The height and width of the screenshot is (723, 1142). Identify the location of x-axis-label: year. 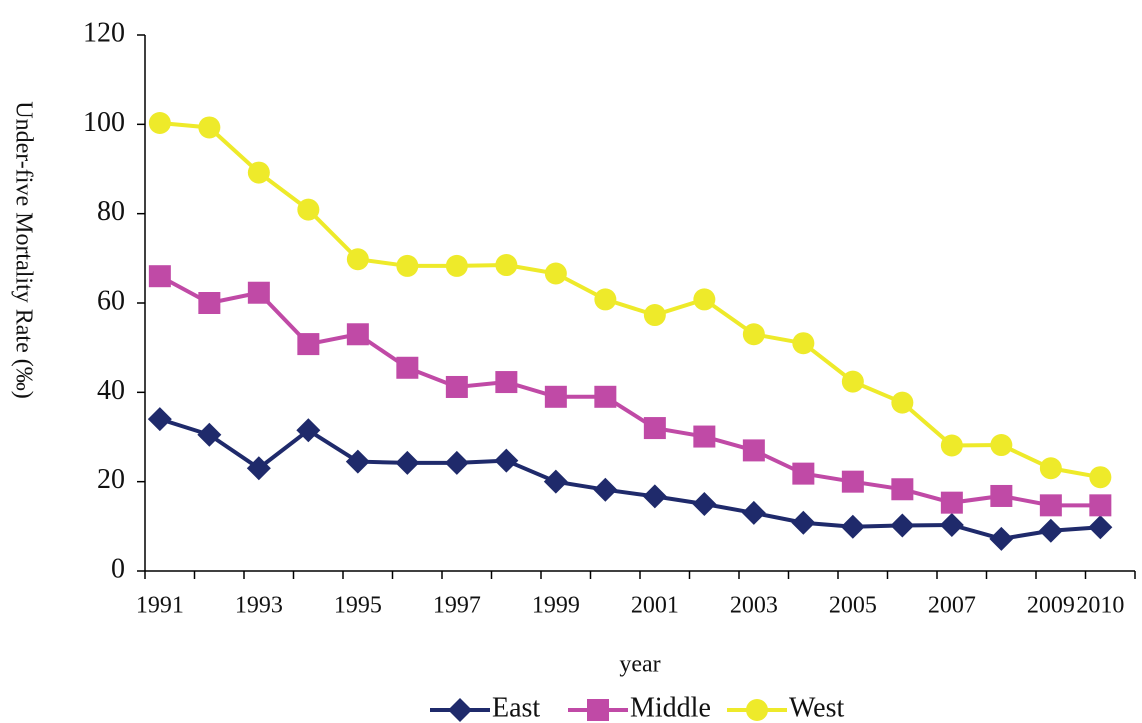
(639, 665).